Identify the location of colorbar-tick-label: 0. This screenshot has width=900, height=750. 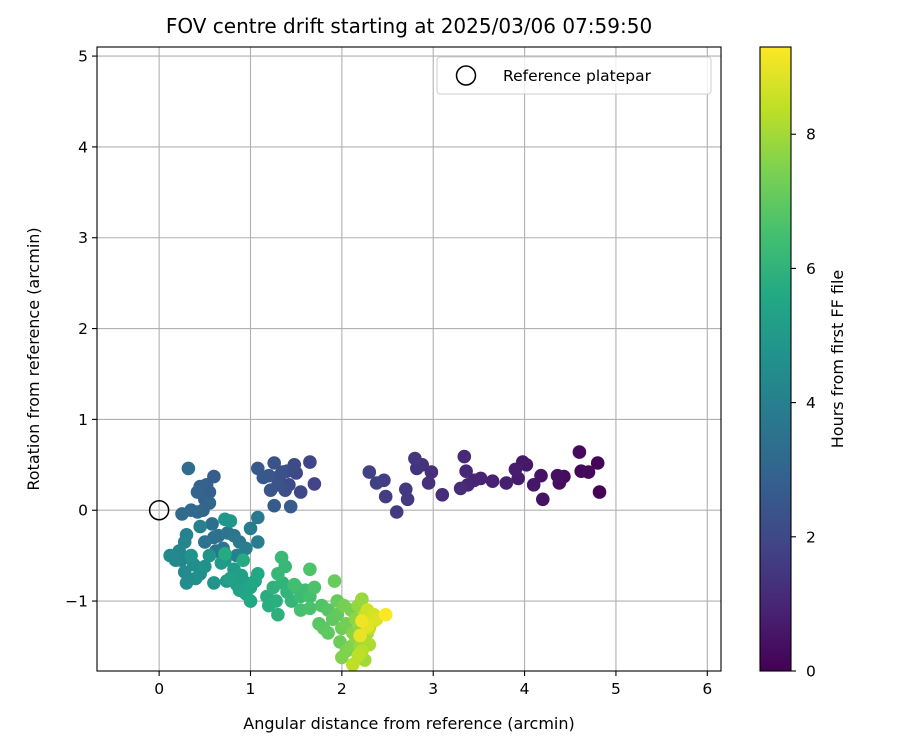
(811, 672).